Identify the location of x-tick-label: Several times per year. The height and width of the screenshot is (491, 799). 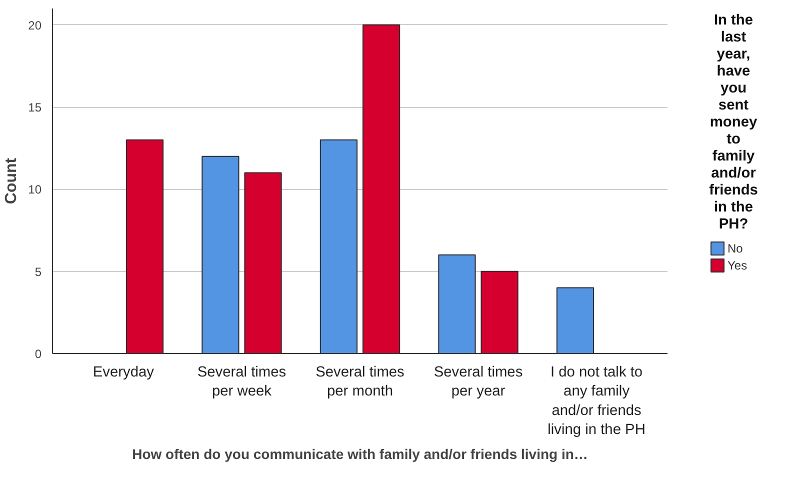
(478, 382).